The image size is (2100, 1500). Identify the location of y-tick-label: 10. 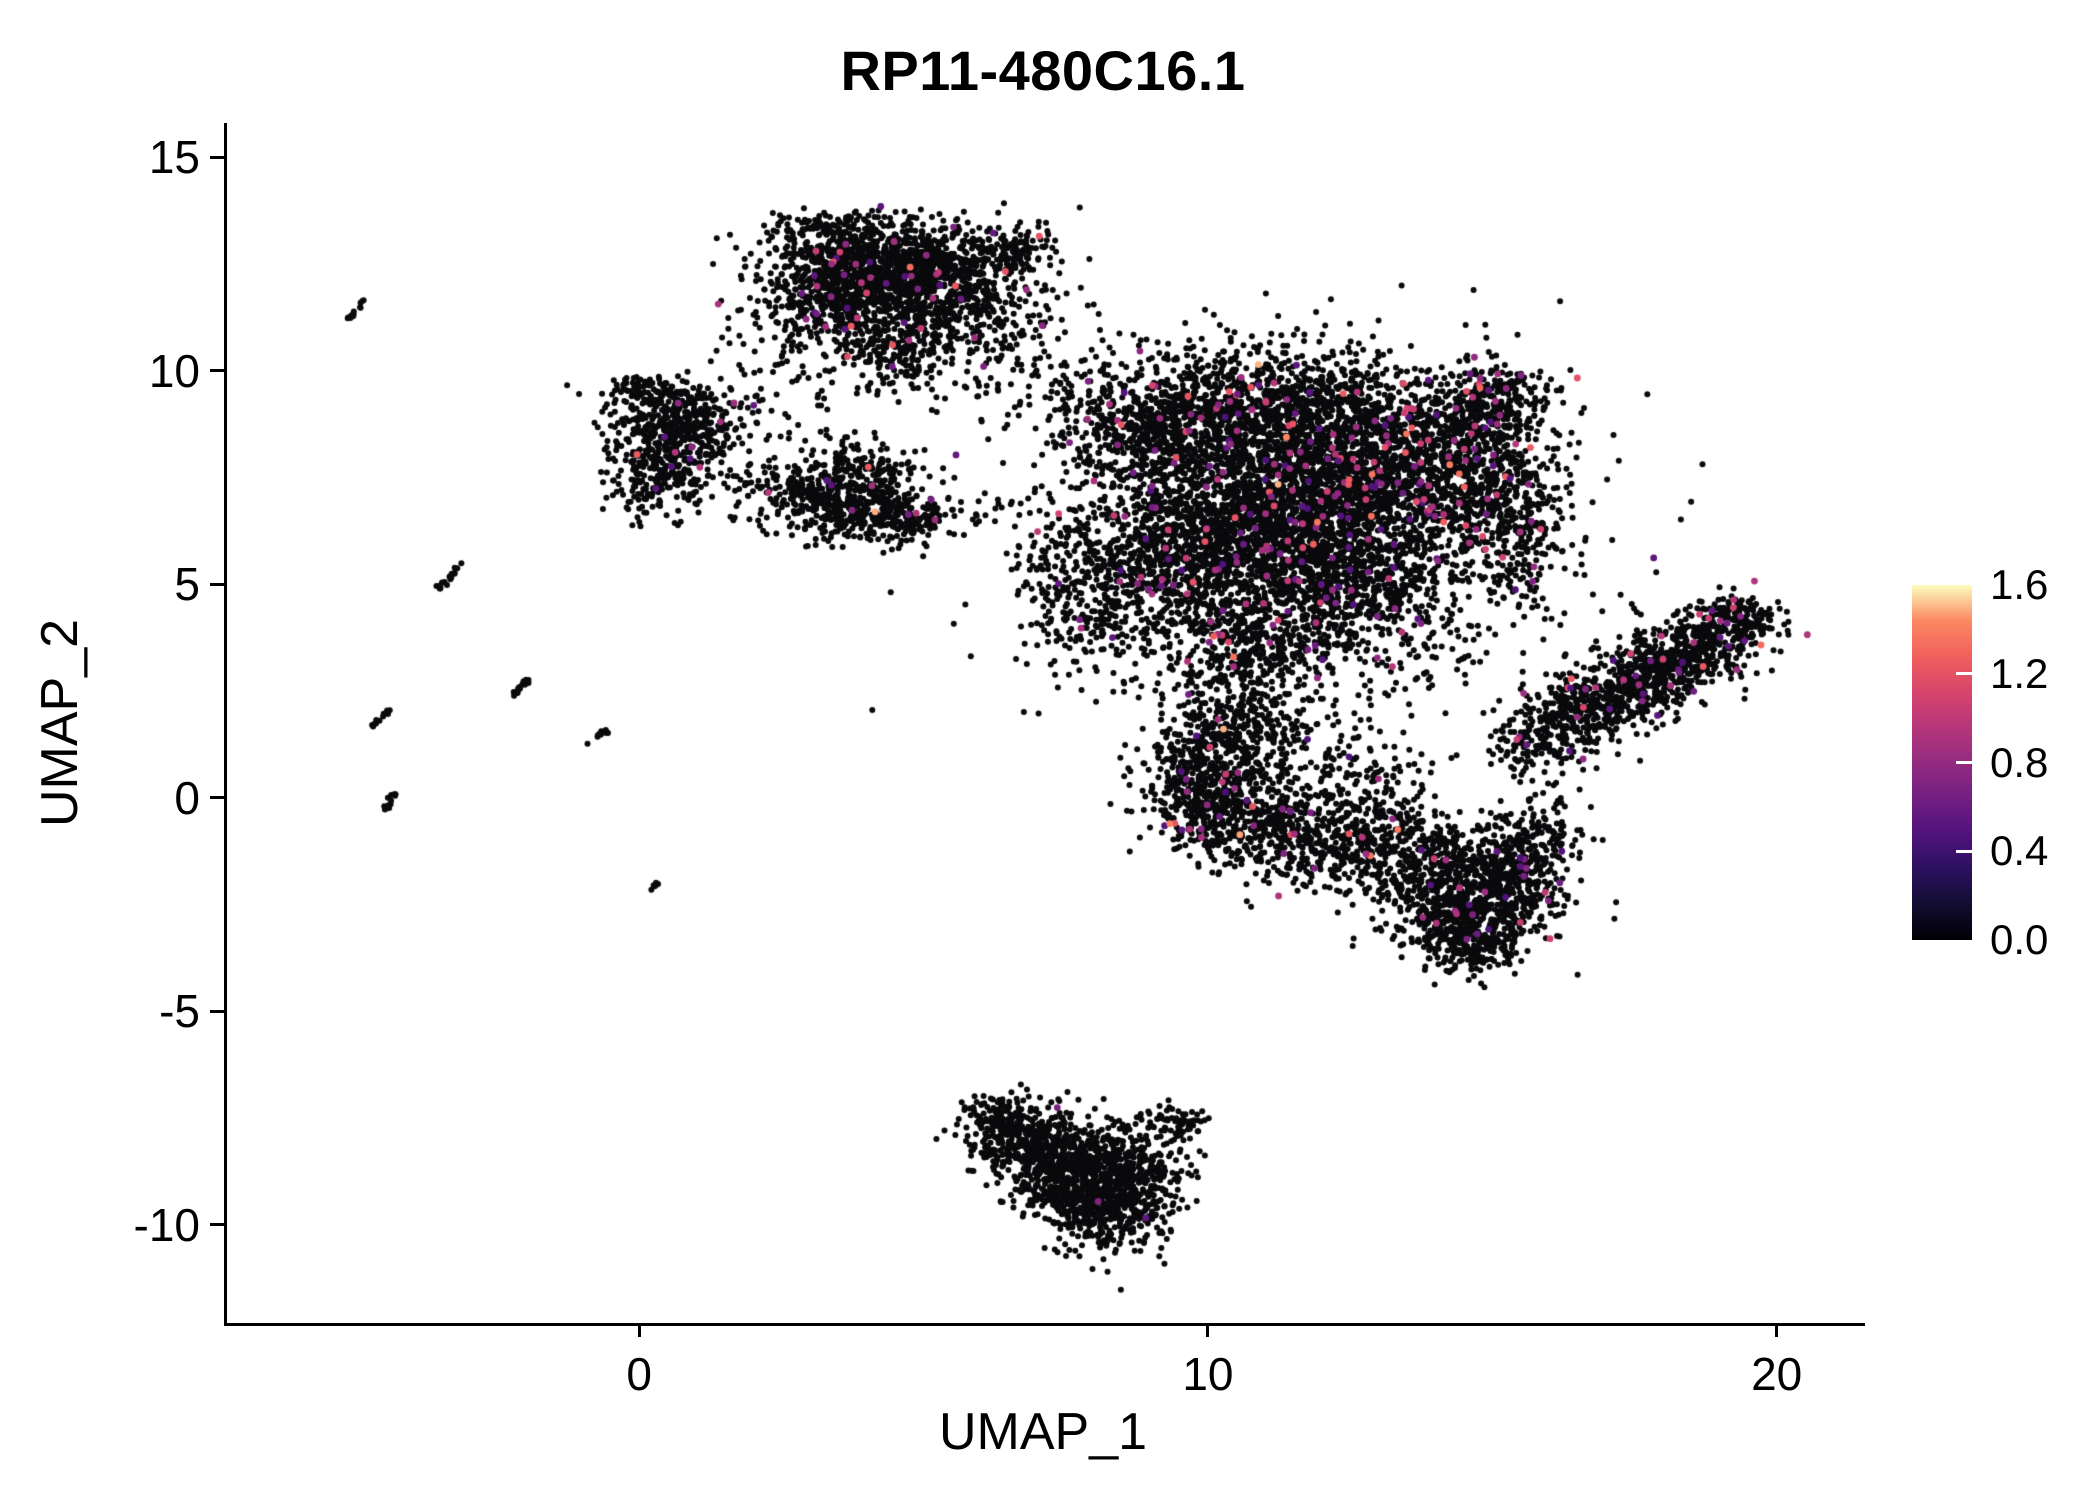
(174, 370).